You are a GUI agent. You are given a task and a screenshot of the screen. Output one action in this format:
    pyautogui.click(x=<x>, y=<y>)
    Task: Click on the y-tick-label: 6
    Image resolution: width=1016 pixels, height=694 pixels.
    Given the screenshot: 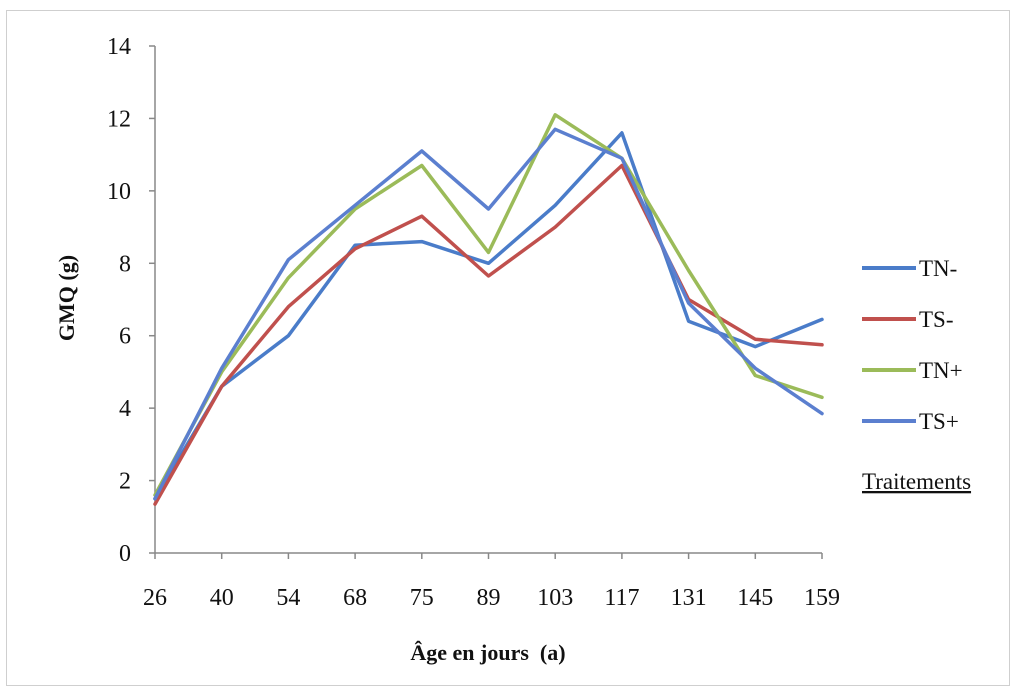 What is the action you would take?
    pyautogui.click(x=125, y=337)
    